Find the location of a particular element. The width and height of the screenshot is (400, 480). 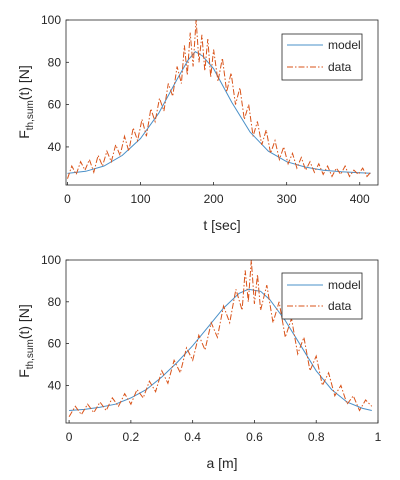

x-tick-label: 200 is located at coordinates (214, 199).